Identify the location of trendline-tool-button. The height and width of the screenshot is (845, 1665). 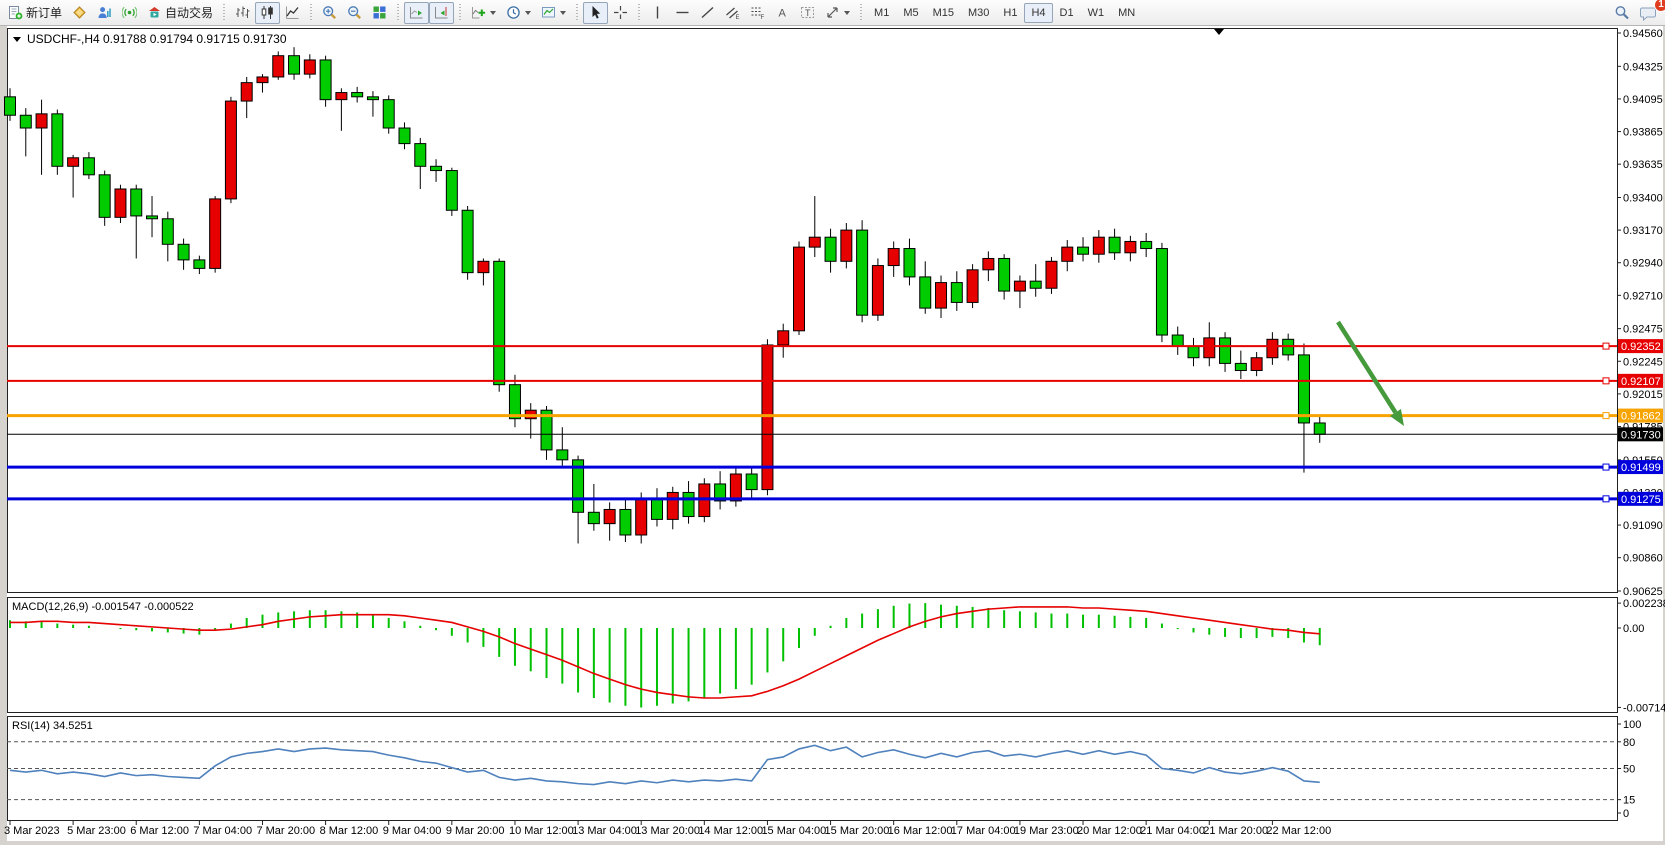
(707, 13).